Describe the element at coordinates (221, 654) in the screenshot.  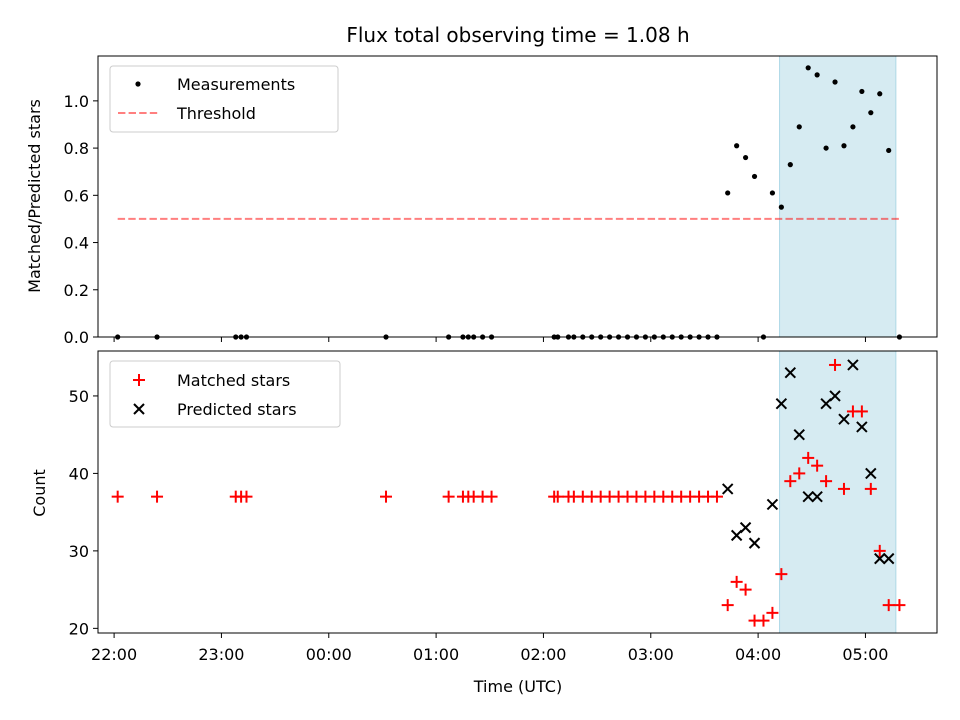
I see `x-tick-label: 23:00` at that location.